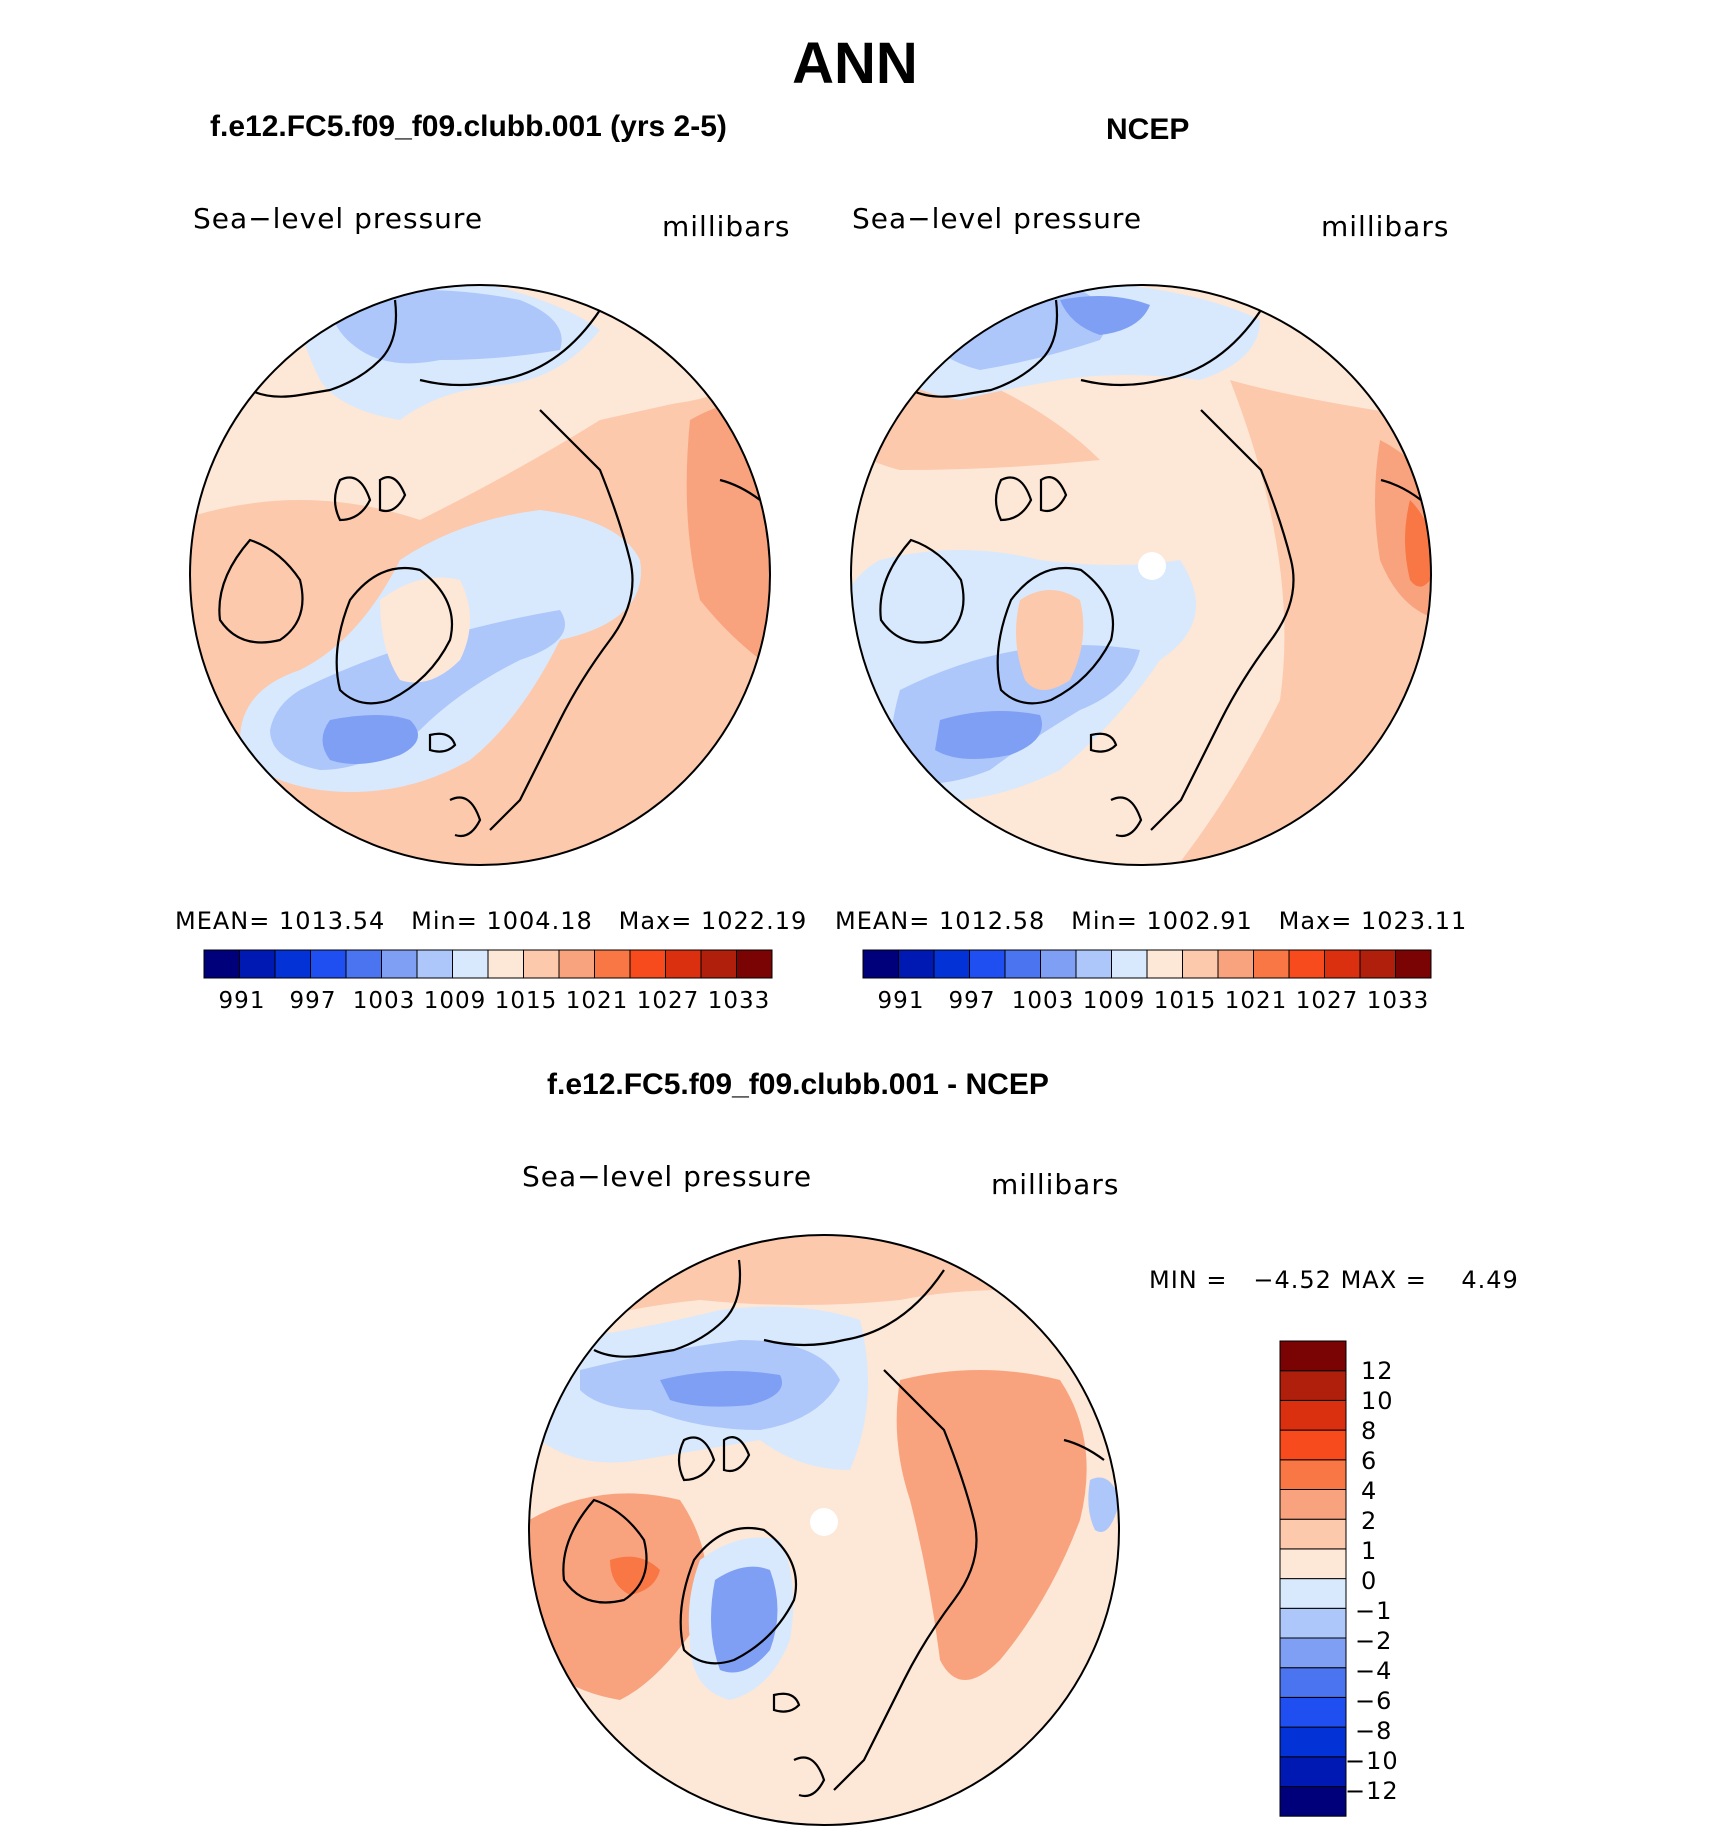 The image size is (1710, 1839). Describe the element at coordinates (1043, 1001) in the screenshot. I see `cbar2-tick: 1003` at that location.